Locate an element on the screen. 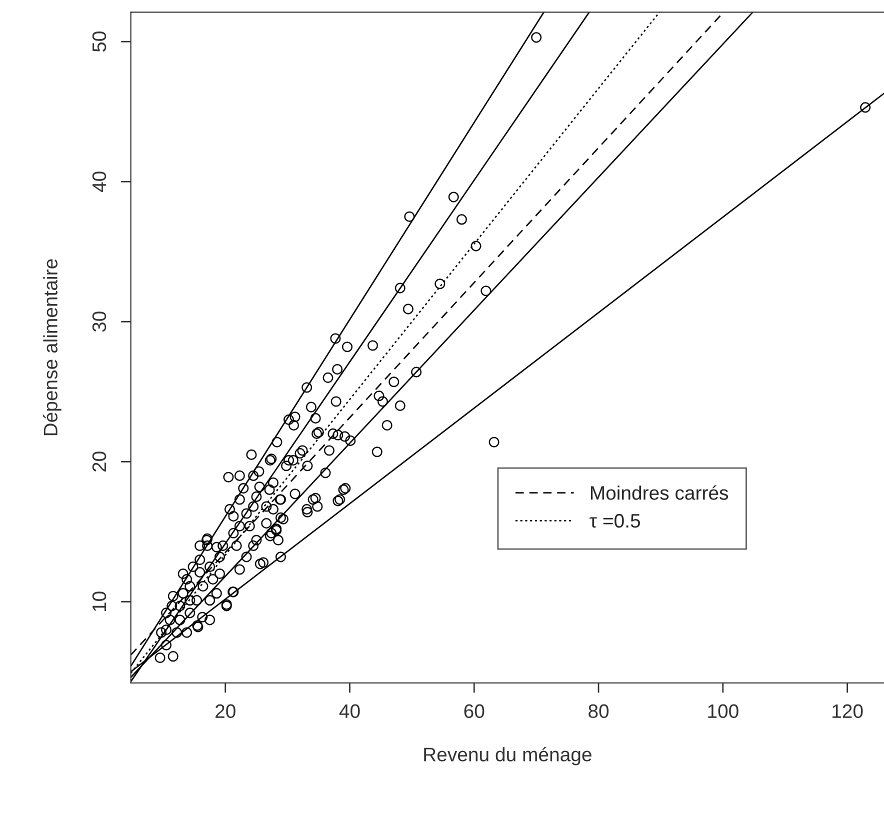  y-axis-title: Dépense alimentaire is located at coordinates (52, 347).